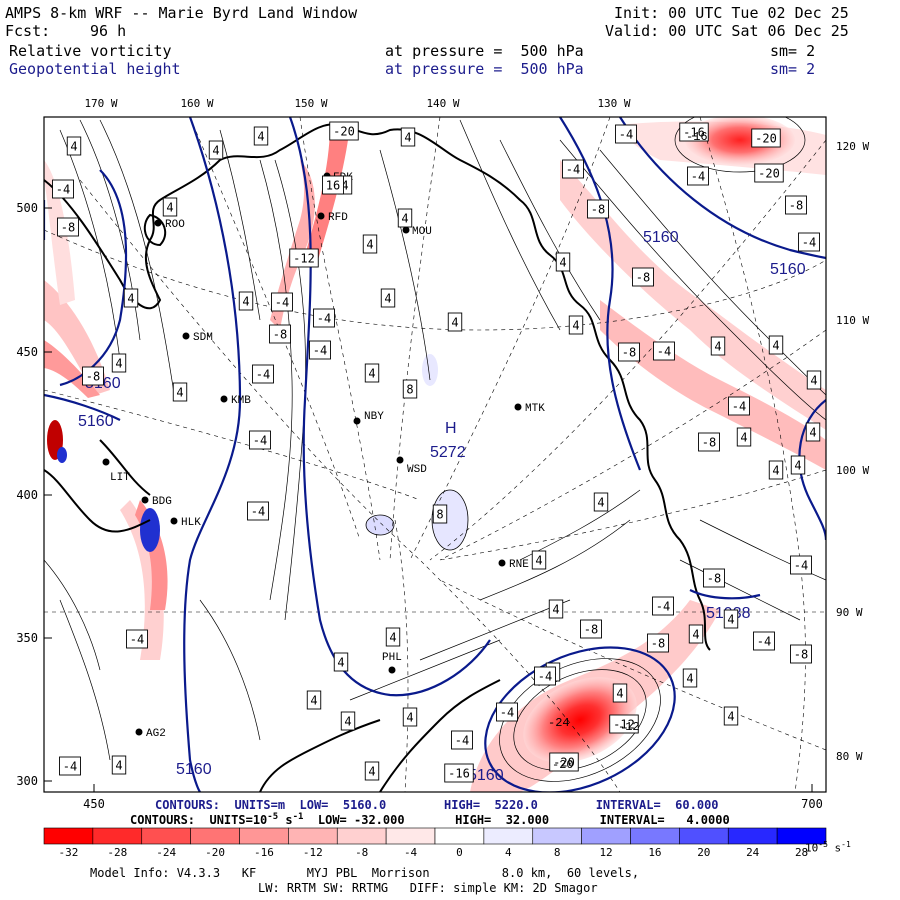  What do you see at coordinates (28, 31) in the screenshot?
I see `forecast-label: Fcst:` at bounding box center [28, 31].